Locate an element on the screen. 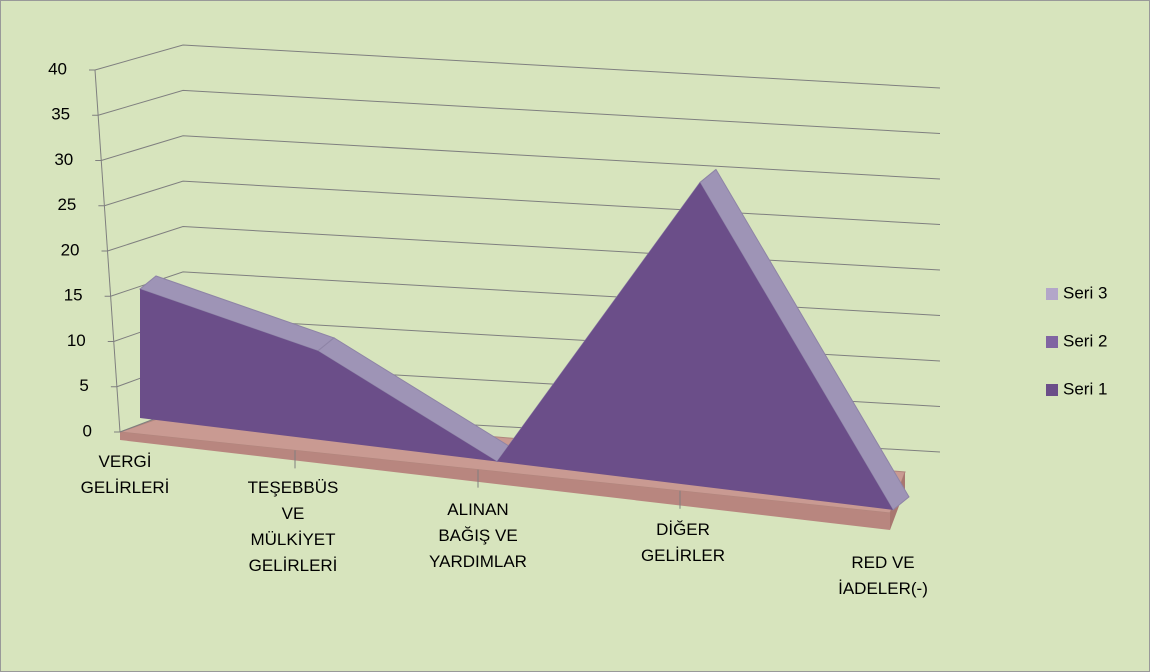 This screenshot has width=1150, height=672. y-tick-label: 15 is located at coordinates (73, 295).